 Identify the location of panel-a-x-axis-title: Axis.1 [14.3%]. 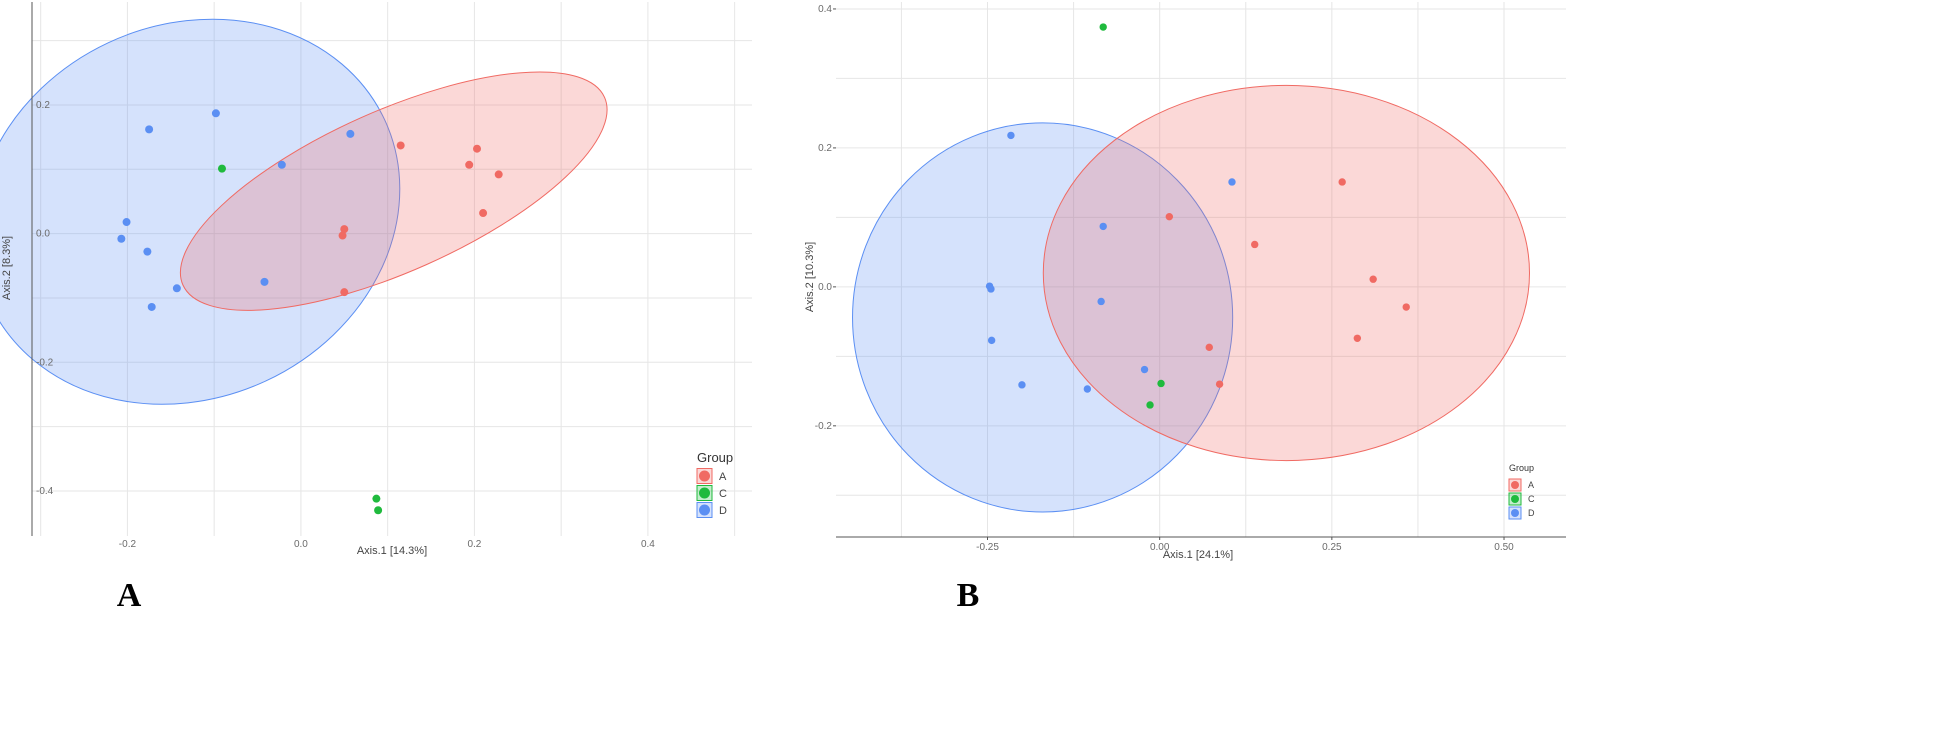
(392, 551).